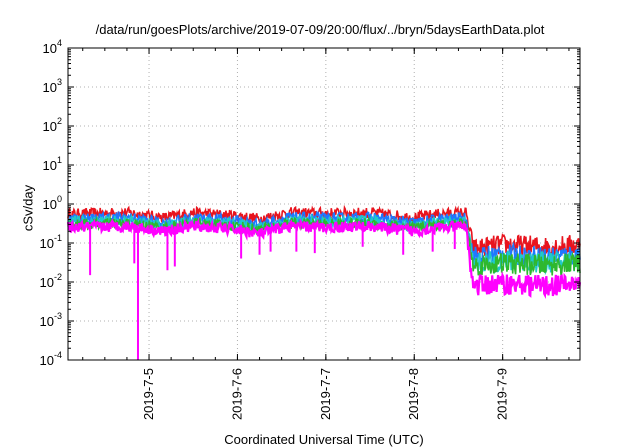 This screenshot has height=448, width=640. Describe the element at coordinates (413, 394) in the screenshot. I see `x-tick-label: 2019-7-8` at that location.